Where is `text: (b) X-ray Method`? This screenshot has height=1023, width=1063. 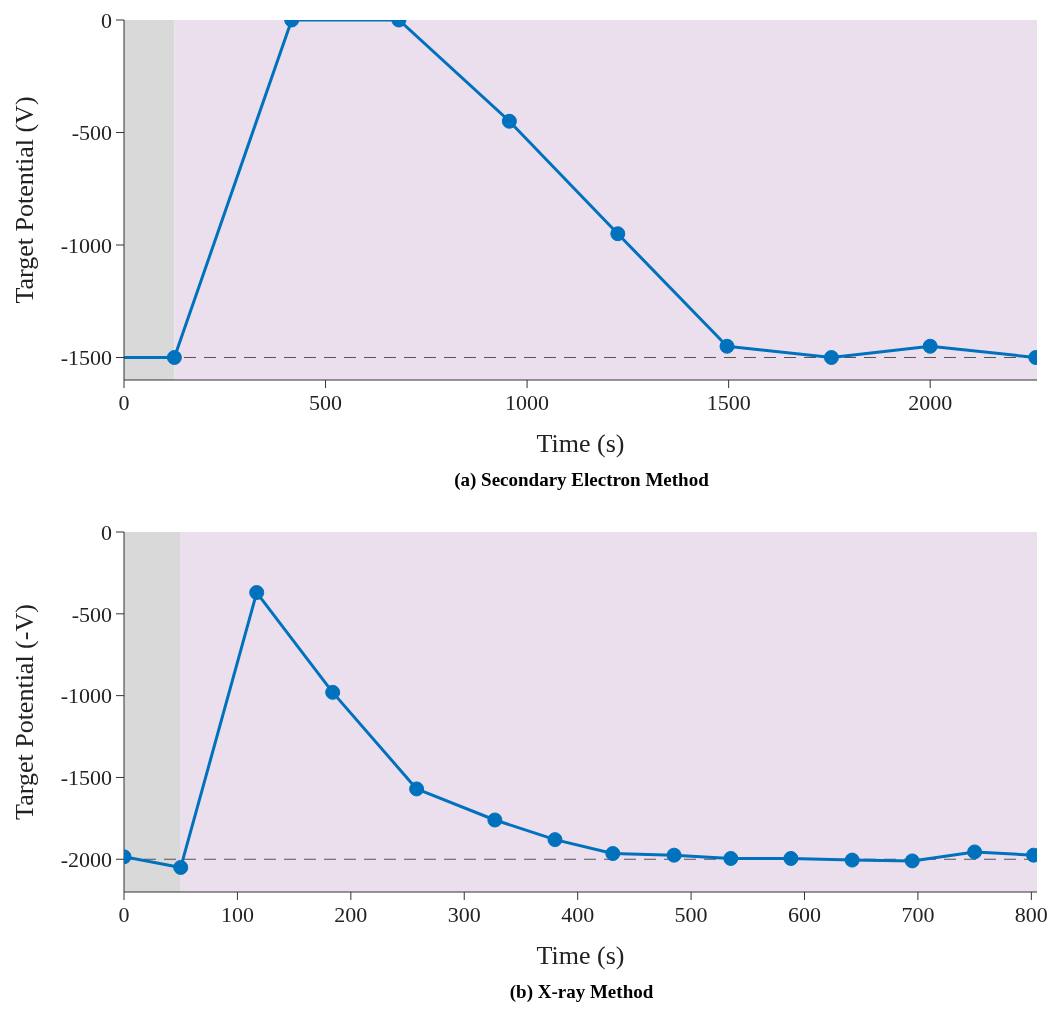
text: (b) X-ray Method is located at coordinates (581, 992).